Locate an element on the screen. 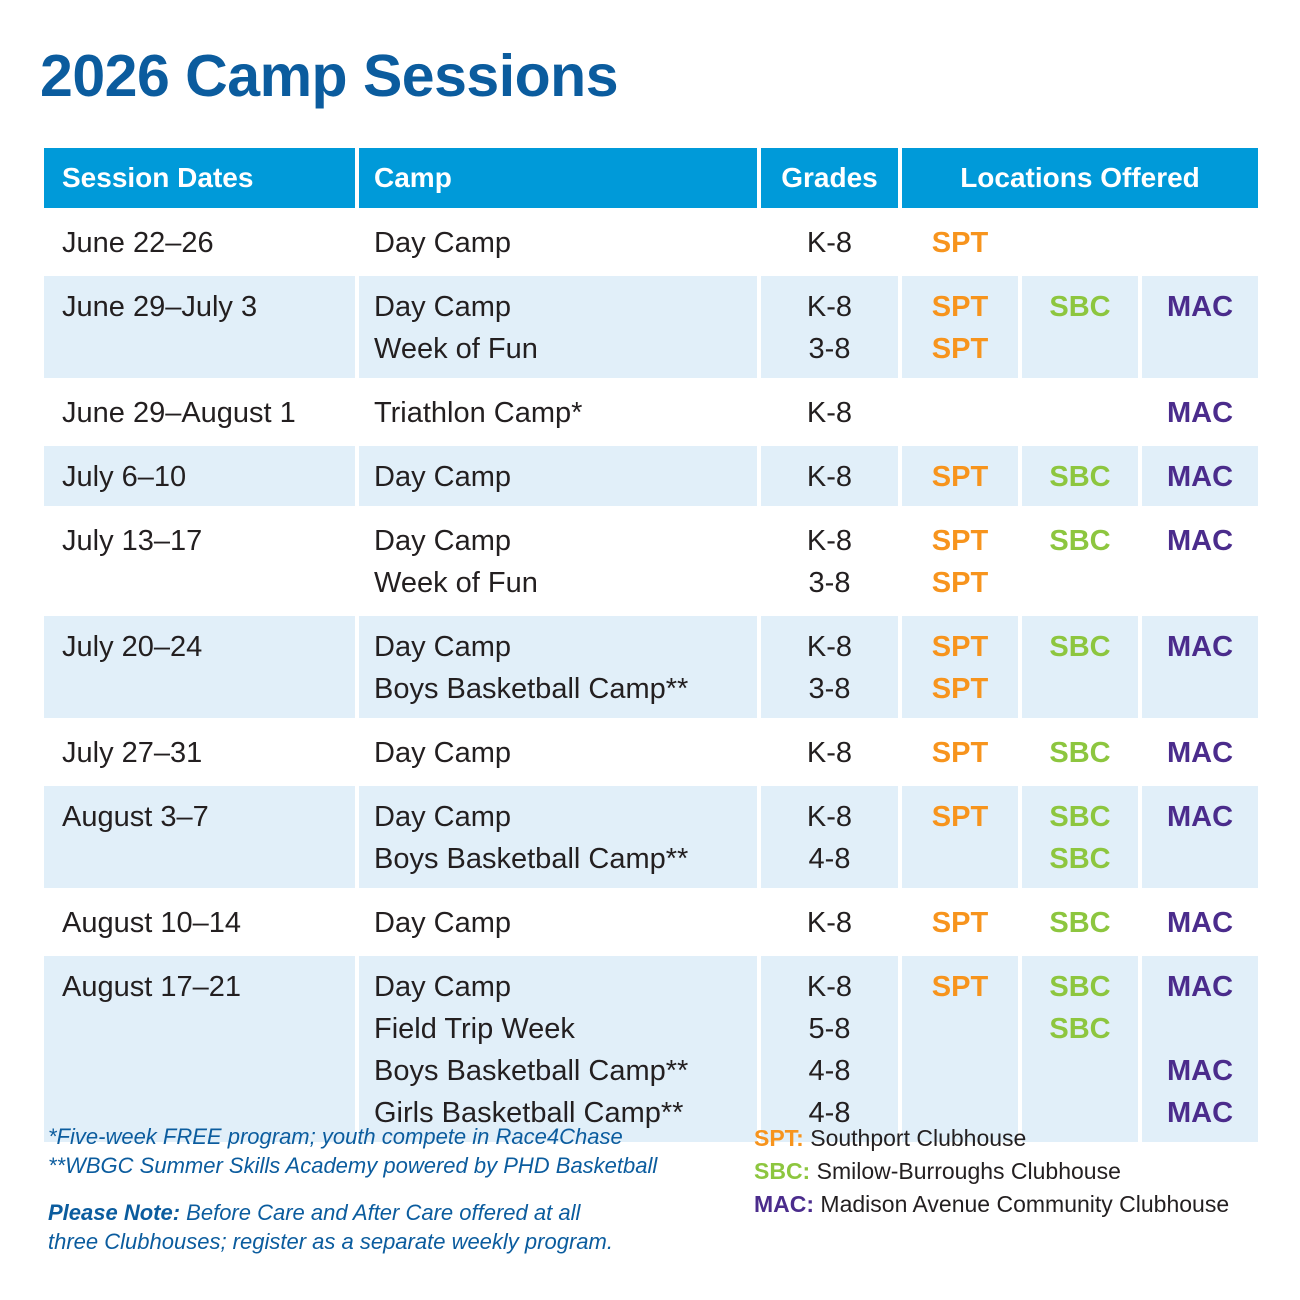 This screenshot has height=1300, width=1300. table-row: August 10–14 Day Camp K-8 SPT SBC MAC is located at coordinates (651, 922).